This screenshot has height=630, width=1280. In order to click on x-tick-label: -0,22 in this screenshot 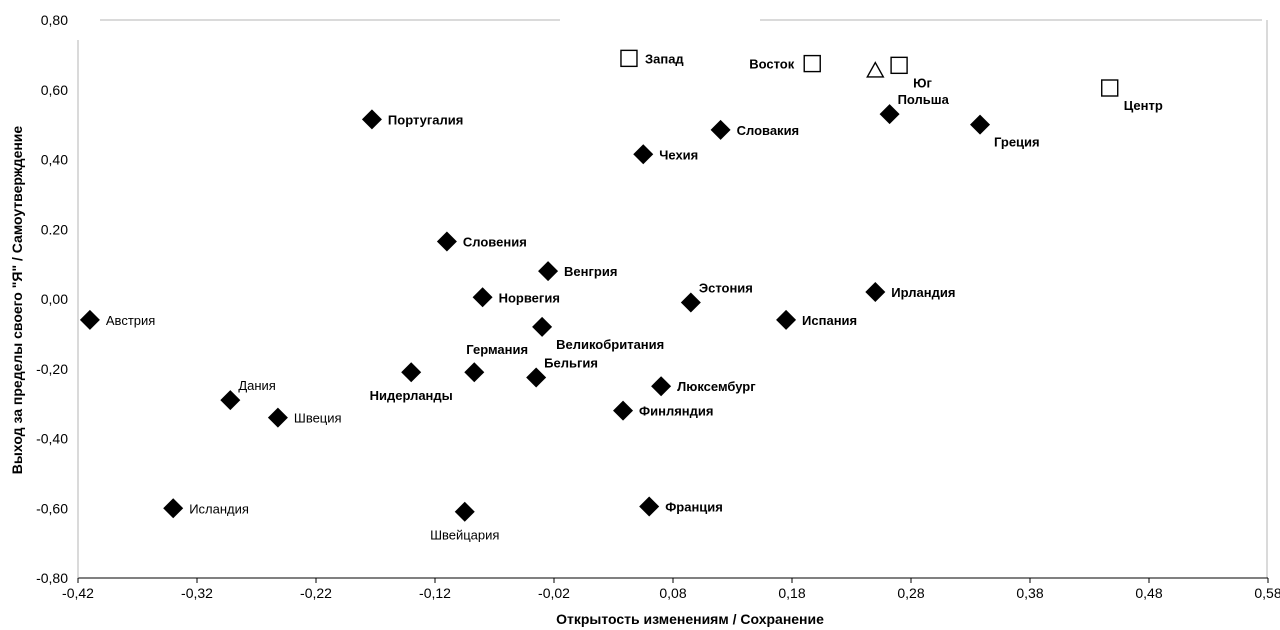, I will do `click(316, 593)`.